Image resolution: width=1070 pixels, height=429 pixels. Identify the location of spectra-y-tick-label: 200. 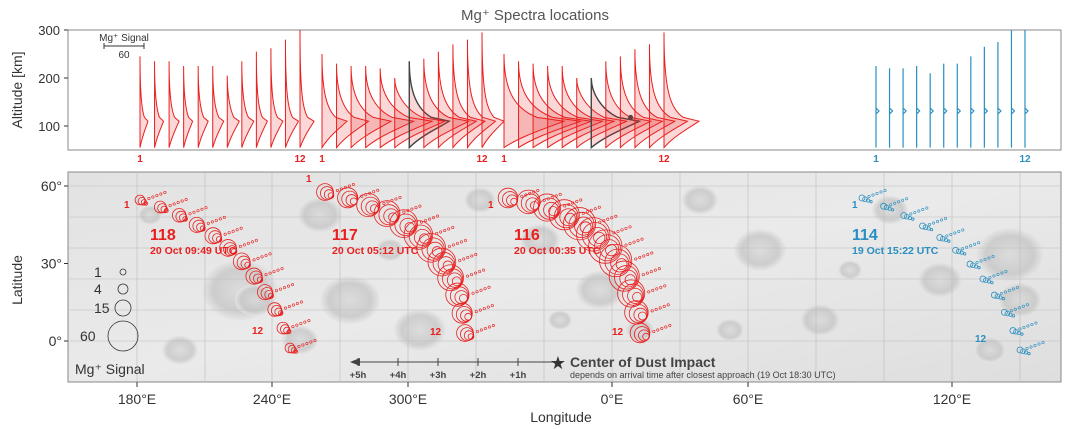
(49, 78).